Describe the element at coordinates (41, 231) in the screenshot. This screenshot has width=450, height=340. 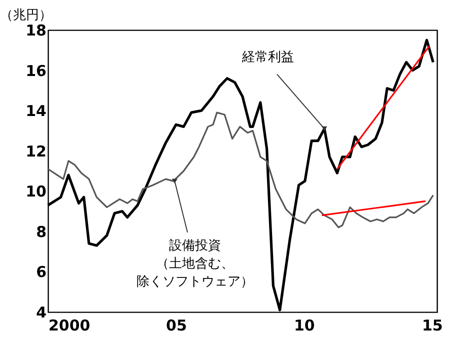
I see `y-tick-label: 8` at that location.